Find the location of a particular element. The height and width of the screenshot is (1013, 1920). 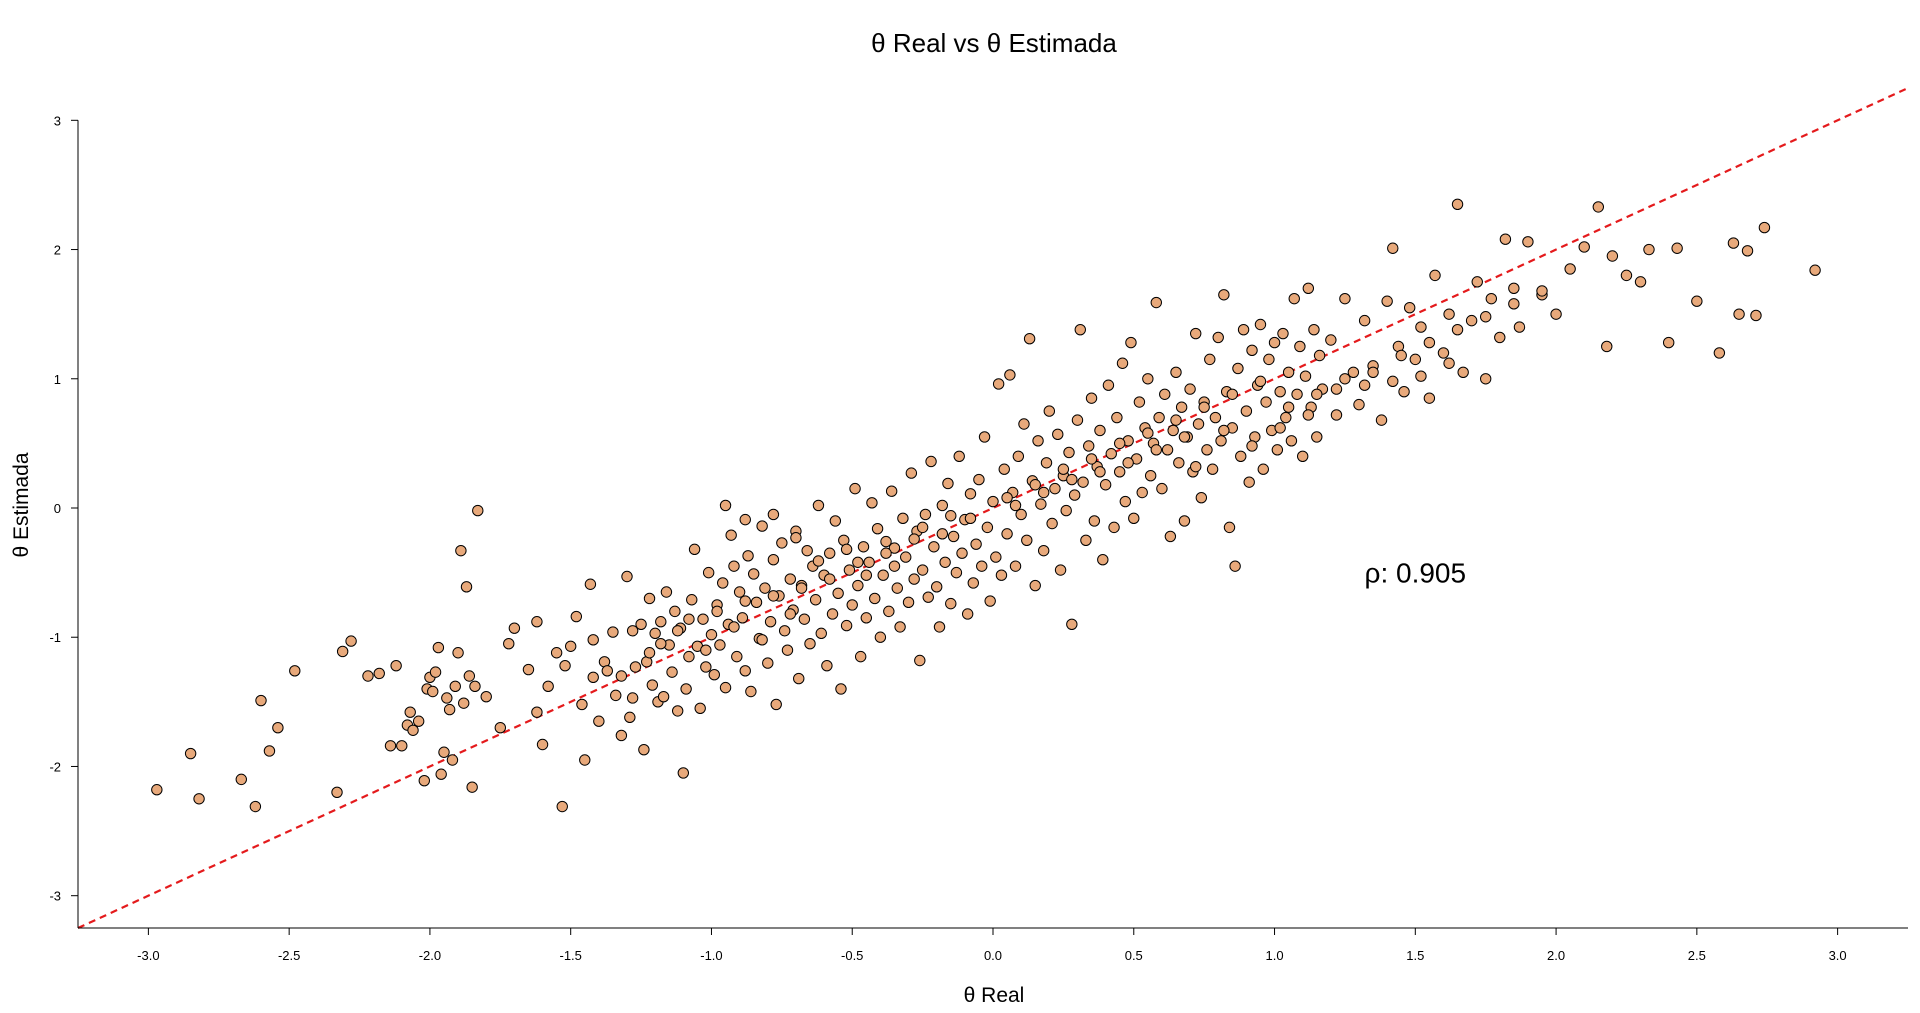

x-tick-label: 1.5 is located at coordinates (1415, 955).